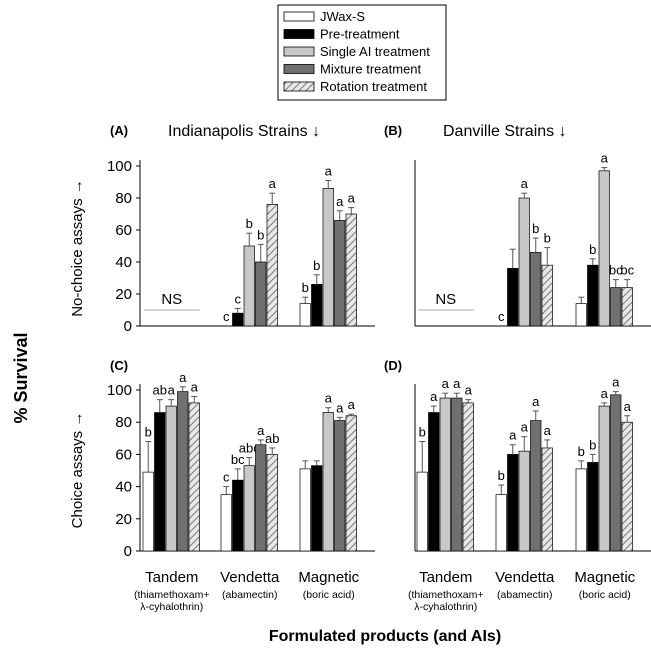  What do you see at coordinates (342, 16) in the screenshot?
I see `legend-entry-0: JWax-S` at bounding box center [342, 16].